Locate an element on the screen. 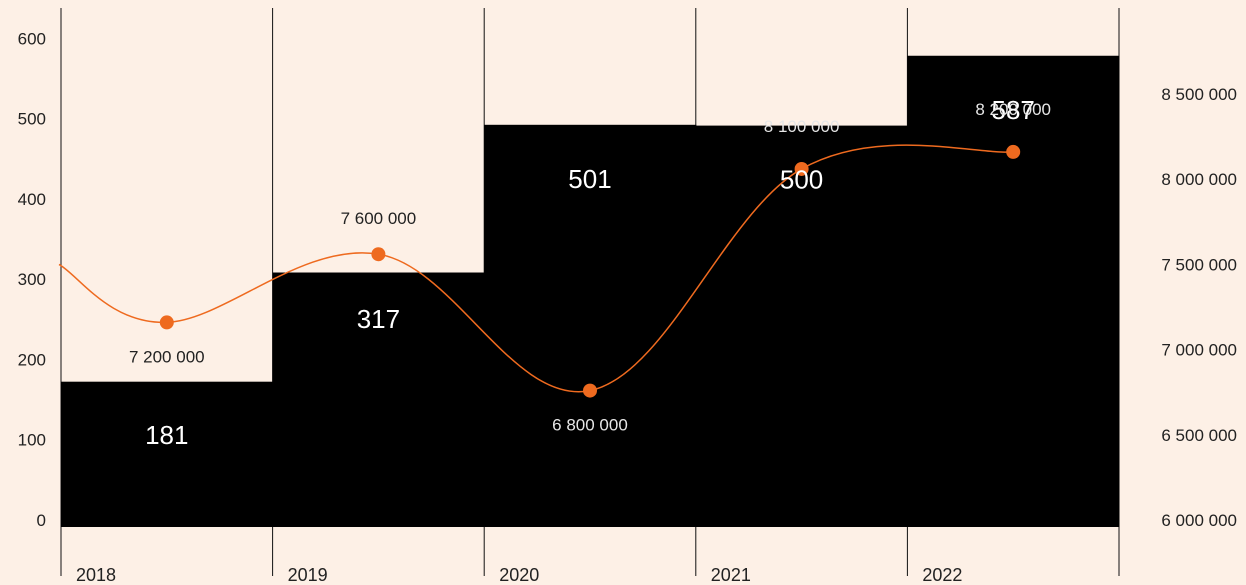  point-label-2022: 8 200 000 is located at coordinates (1013, 109).